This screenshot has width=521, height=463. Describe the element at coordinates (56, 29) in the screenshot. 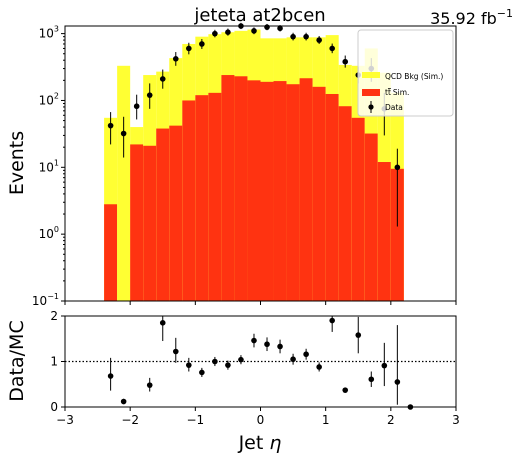

I see `y-tick-exponent: 3` at that location.